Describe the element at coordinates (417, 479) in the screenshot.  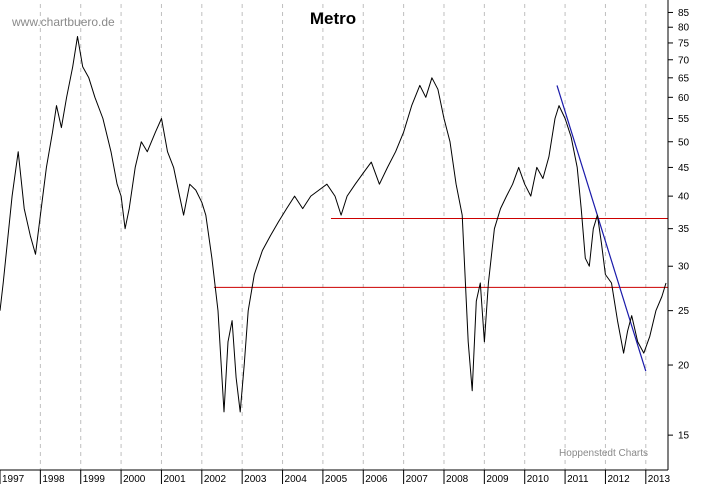
I see `x-tick-label: 2007` at that location.